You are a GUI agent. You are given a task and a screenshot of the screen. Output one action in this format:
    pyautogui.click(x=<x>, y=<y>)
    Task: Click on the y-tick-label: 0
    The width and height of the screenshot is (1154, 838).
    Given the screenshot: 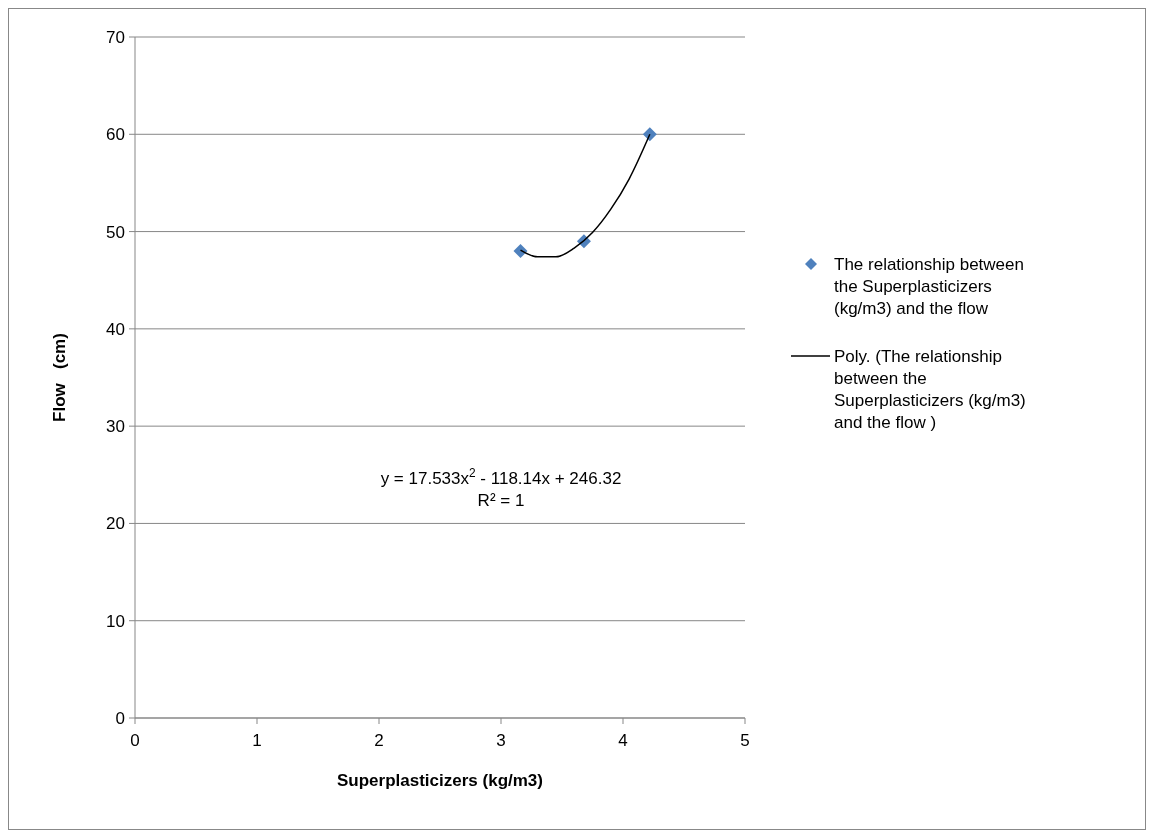 What is the action you would take?
    pyautogui.click(x=120, y=718)
    